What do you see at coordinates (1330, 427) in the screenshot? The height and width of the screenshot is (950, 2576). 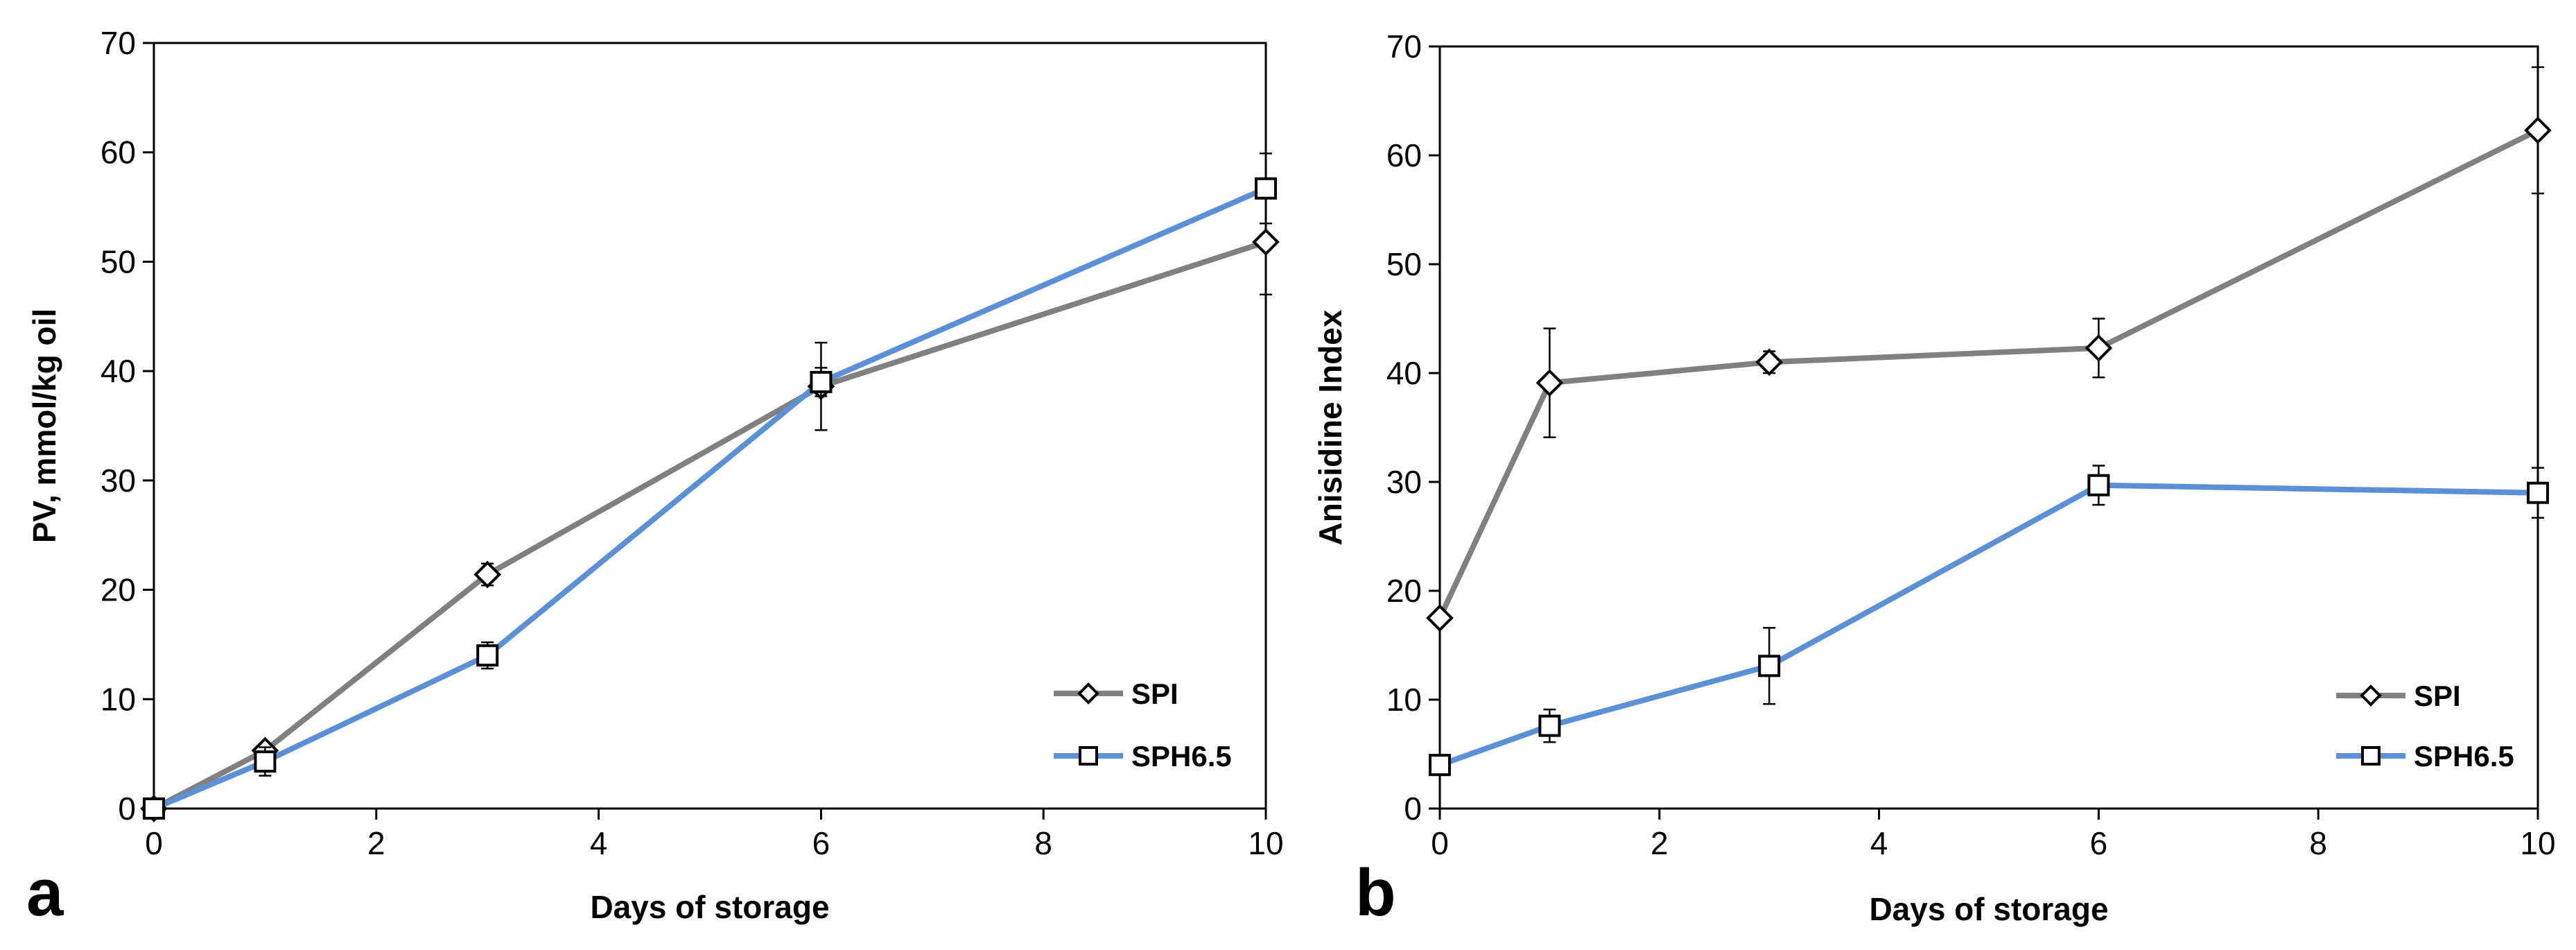 I see `y-axis-title: Anisidine Index` at bounding box center [1330, 427].